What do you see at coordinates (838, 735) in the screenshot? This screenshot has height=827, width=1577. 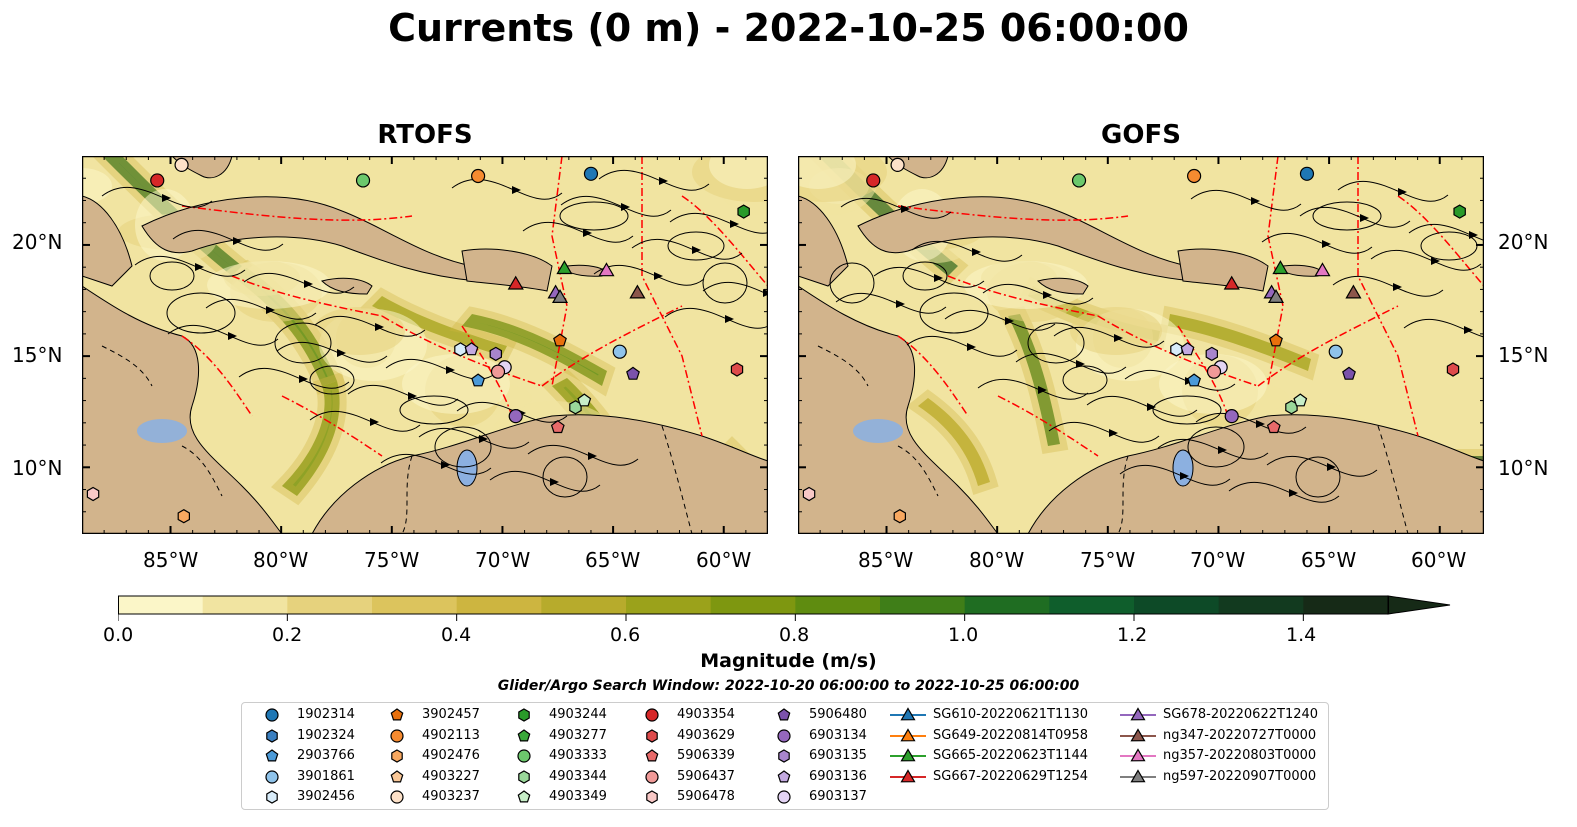 I see `legend-label: 6903134` at bounding box center [838, 735].